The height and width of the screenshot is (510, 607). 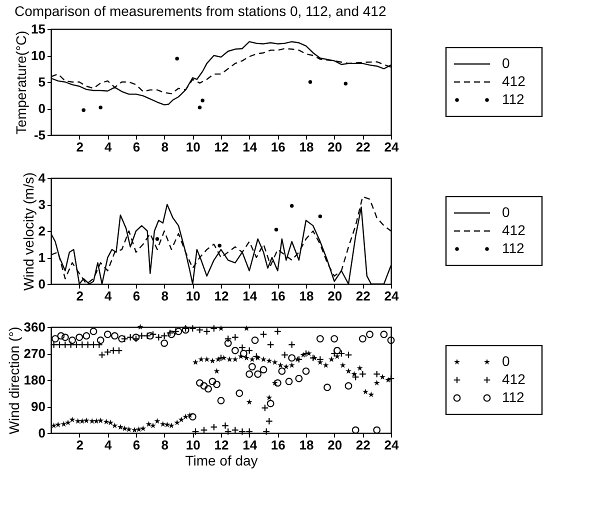 I want to click on x-axis-title: Time of day, so click(x=221, y=460).